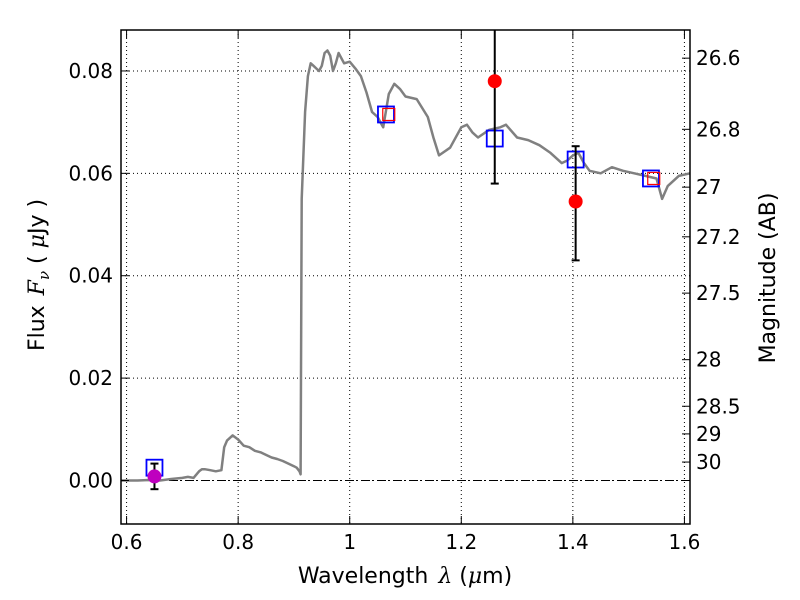 Image resolution: width=800 pixels, height=600 pixels. What do you see at coordinates (90, 71) in the screenshot?
I see `y-tick-label: 0.08` at bounding box center [90, 71].